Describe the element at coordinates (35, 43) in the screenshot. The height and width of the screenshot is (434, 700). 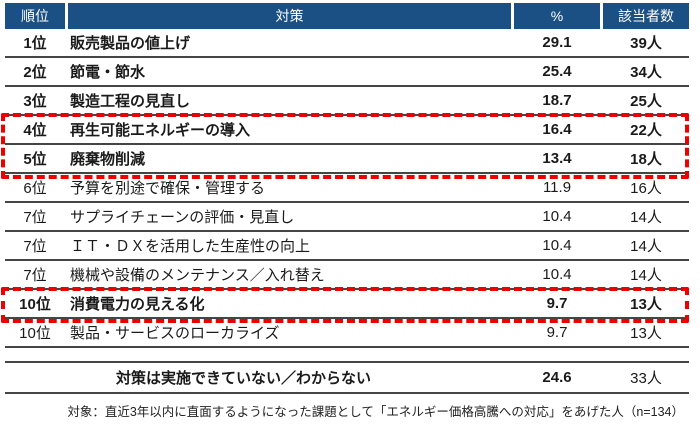
I see `row-rank: 1位` at that location.